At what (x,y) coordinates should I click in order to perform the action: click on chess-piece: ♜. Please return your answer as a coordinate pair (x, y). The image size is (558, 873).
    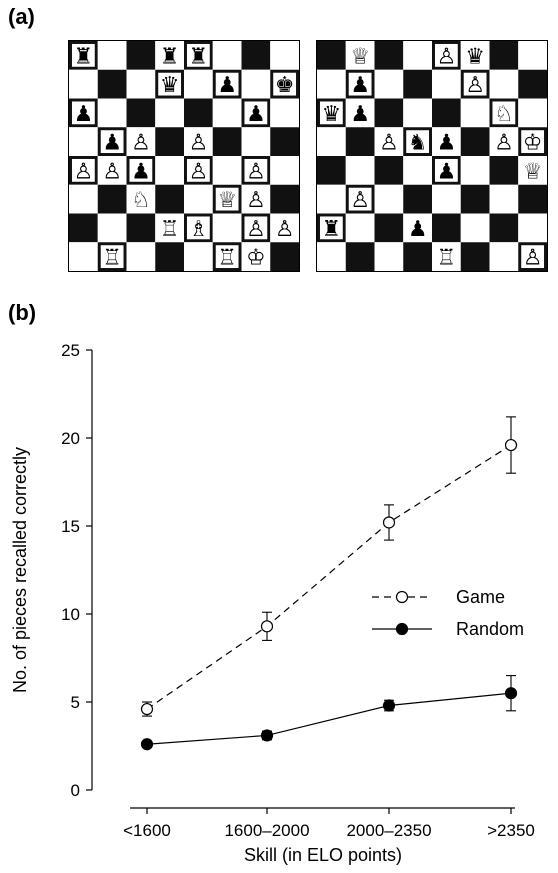
    Looking at the image, I should click on (84, 56).